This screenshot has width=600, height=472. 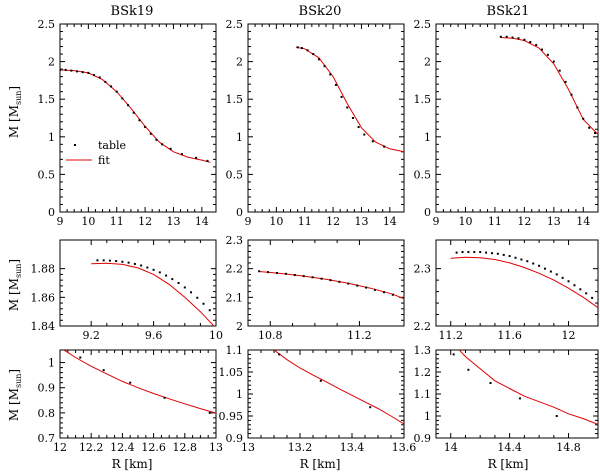 I want to click on x-tick-label: 12.2, so click(x=91, y=447).